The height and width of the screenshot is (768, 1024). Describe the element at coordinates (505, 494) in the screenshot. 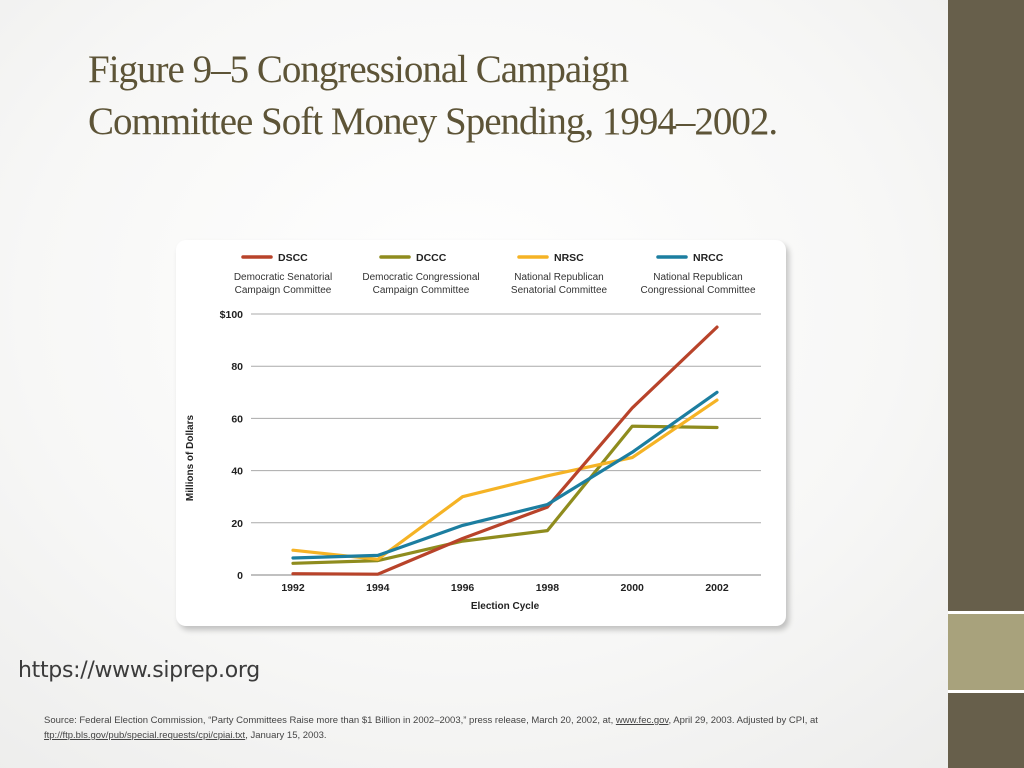

I see `series-line-dccc` at that location.